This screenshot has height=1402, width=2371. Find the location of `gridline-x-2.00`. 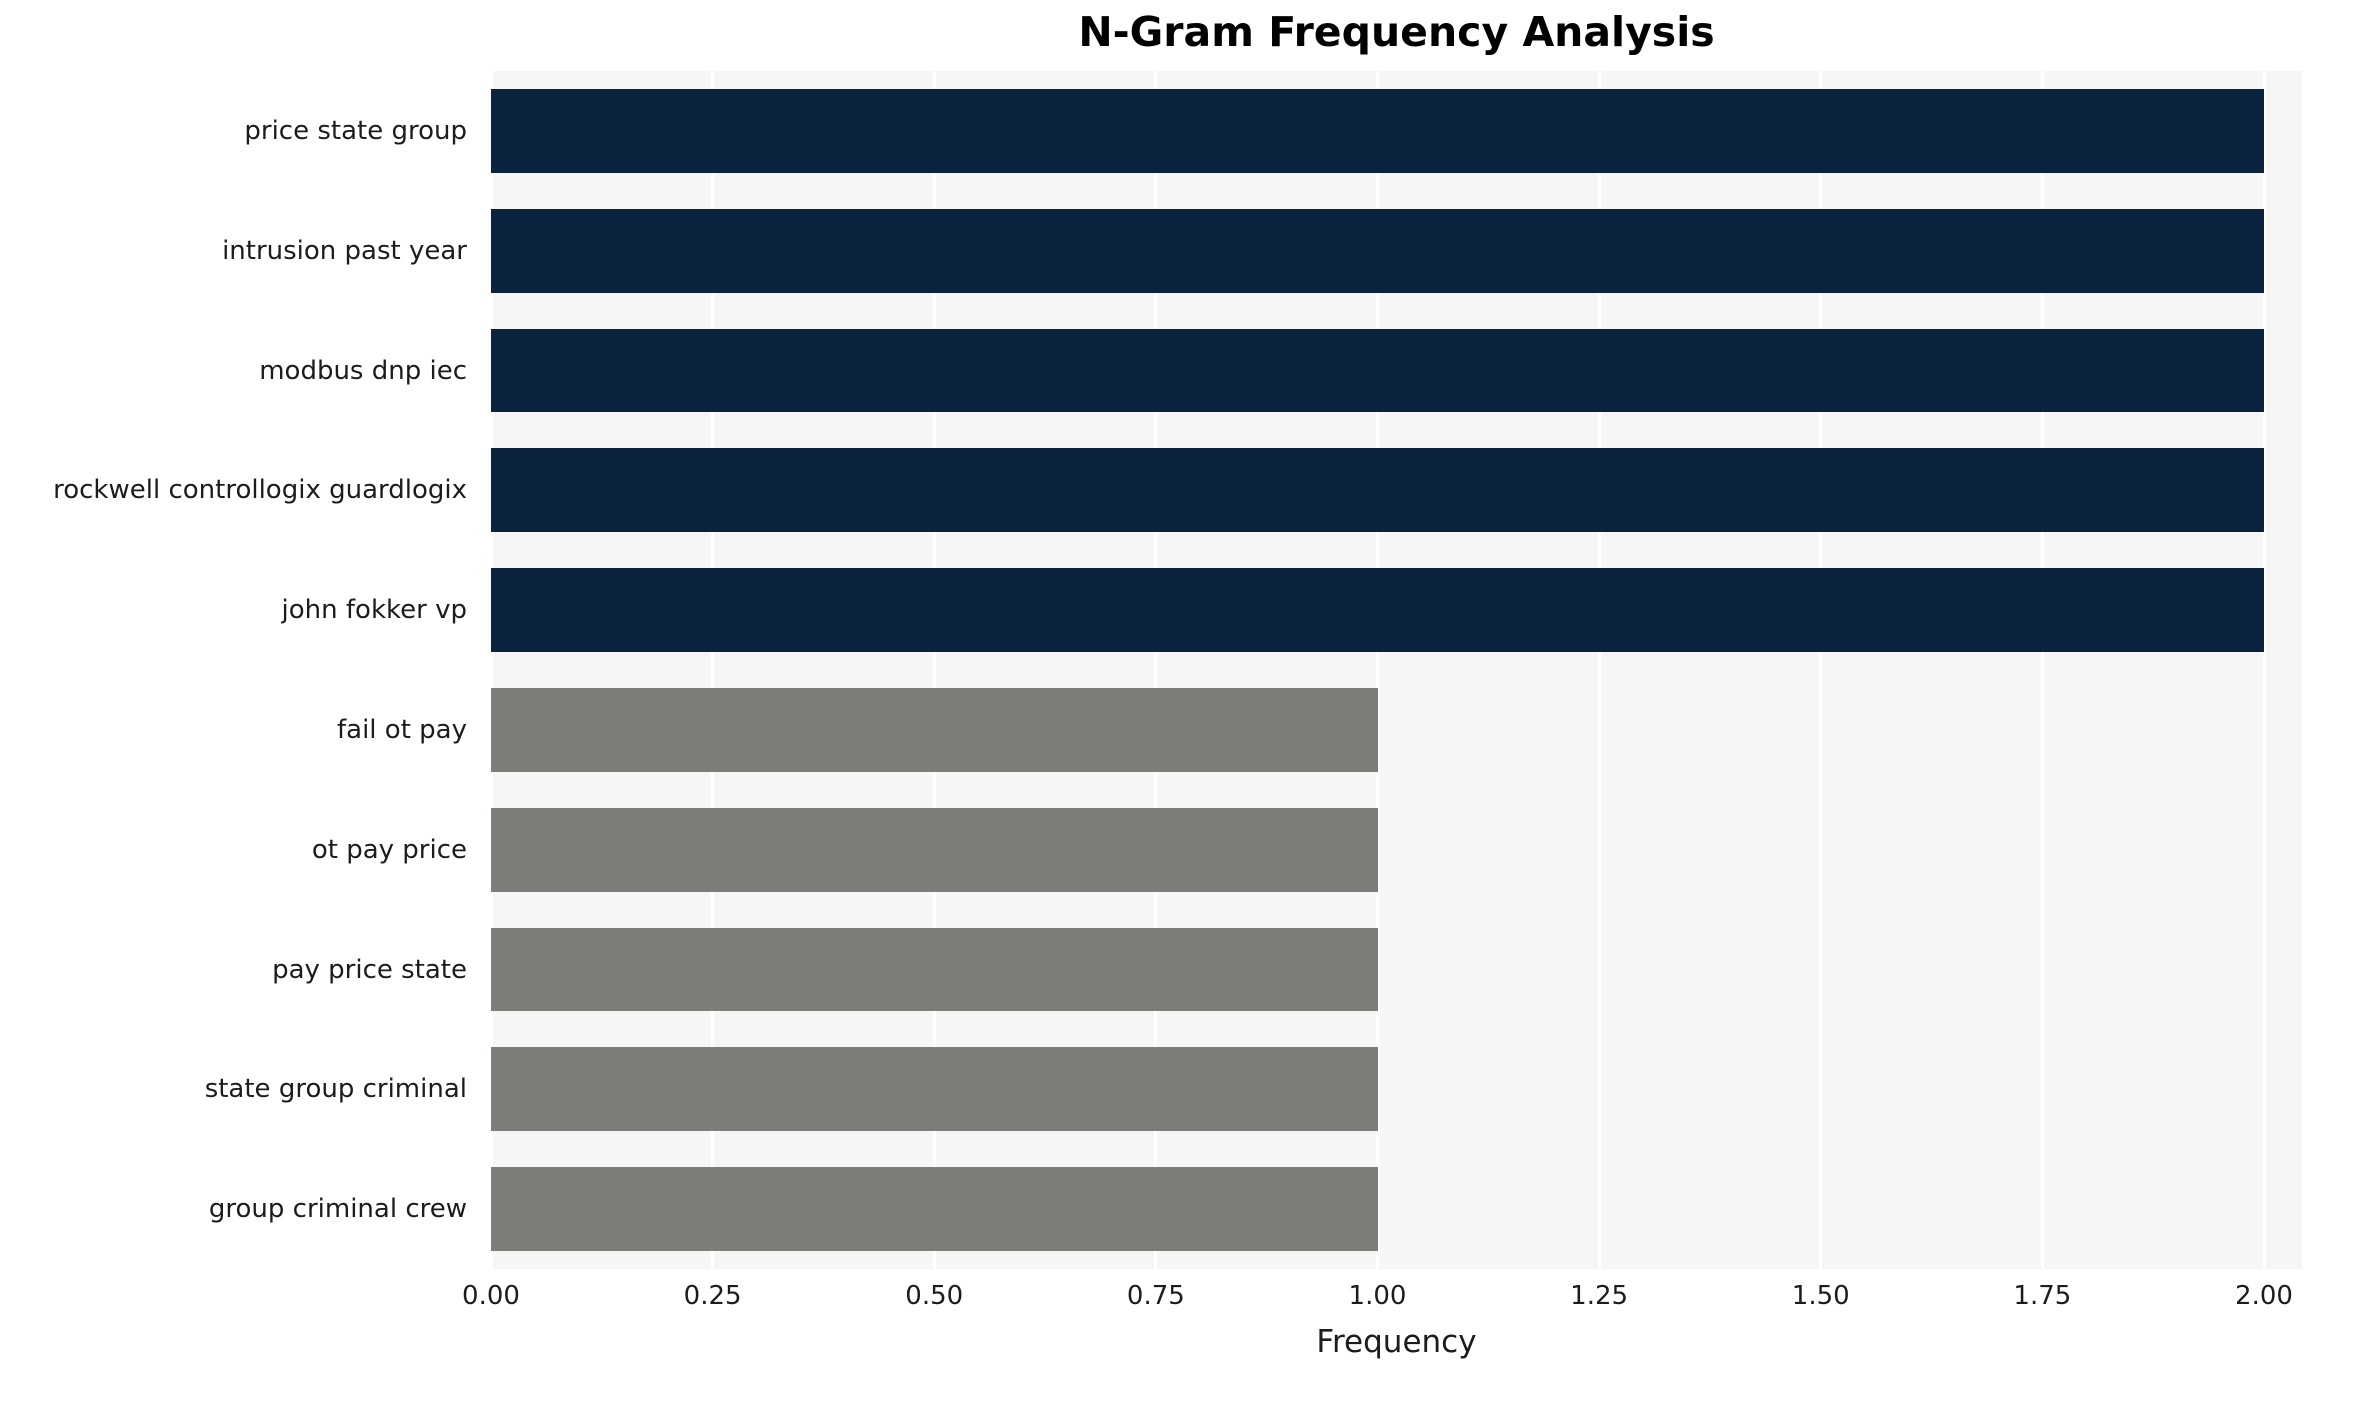

gridline-x-2.00 is located at coordinates (2264, 670).